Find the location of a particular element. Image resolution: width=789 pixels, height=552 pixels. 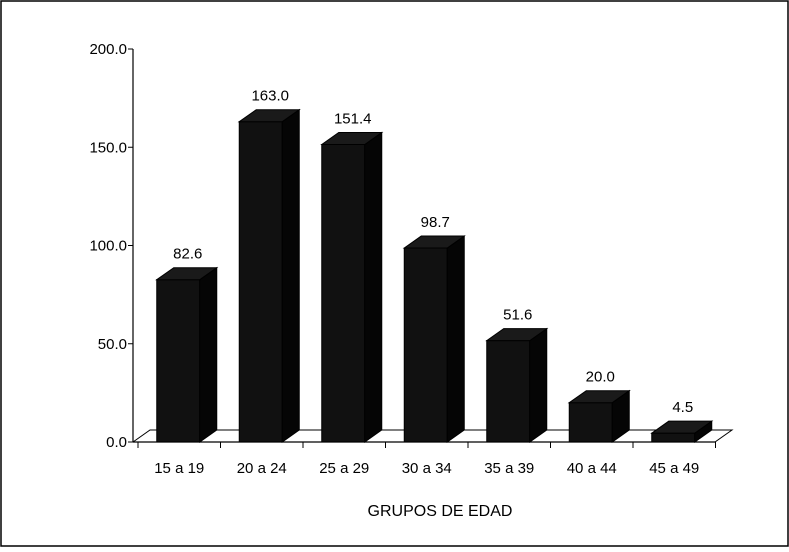

y-tick-label: 200.0 is located at coordinates (108, 49).